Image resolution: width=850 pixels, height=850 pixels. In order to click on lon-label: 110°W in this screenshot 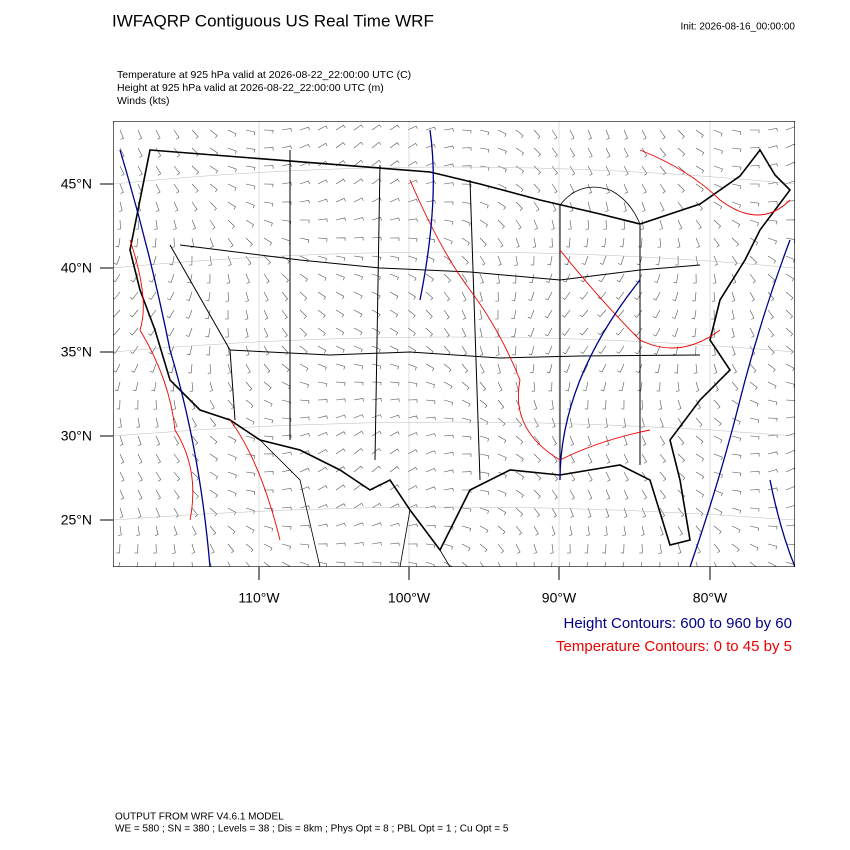, I will do `click(259, 598)`.